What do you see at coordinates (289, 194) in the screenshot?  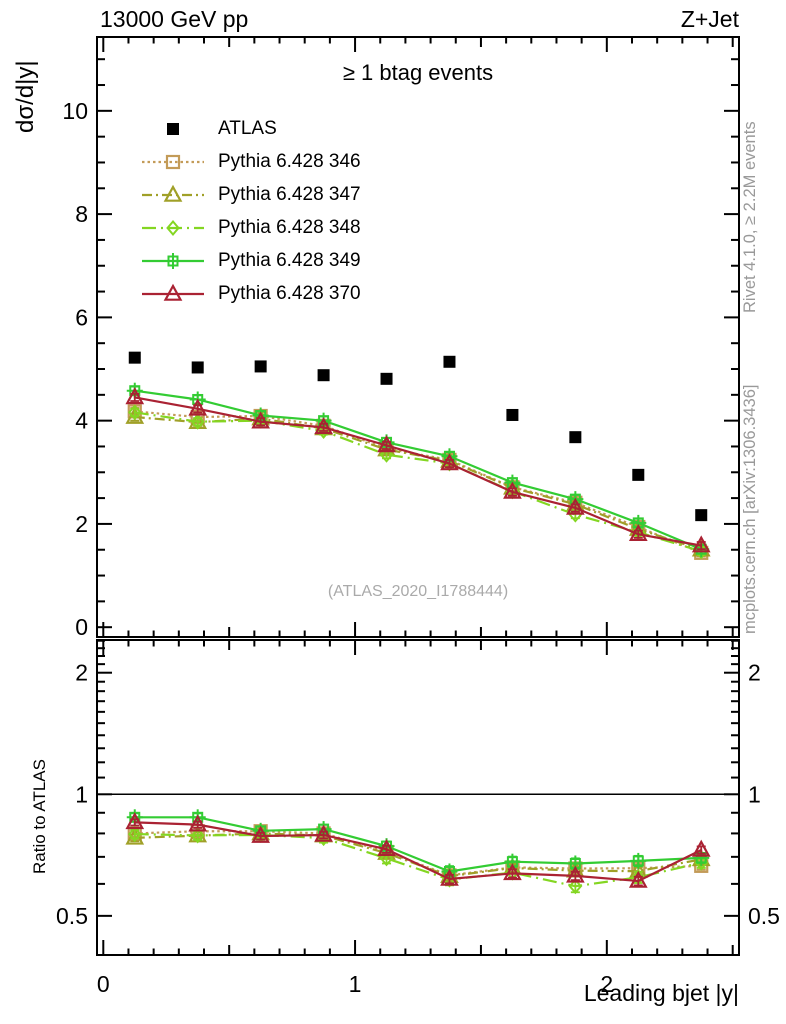 I see `legend-label: Pythia 6.428 347` at bounding box center [289, 194].